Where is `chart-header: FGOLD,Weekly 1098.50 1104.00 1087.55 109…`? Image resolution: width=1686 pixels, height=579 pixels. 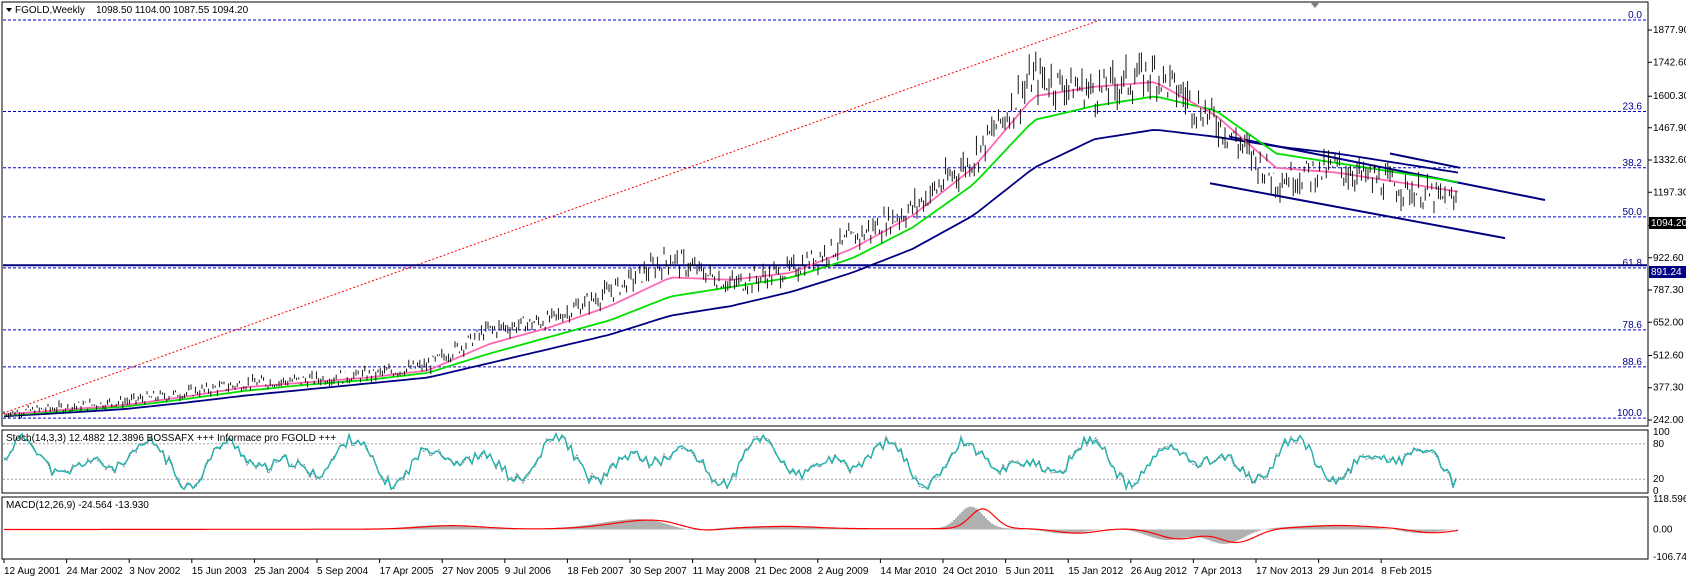 chart-header: FGOLD,Weekly 1098.50 1104.00 1087.55 109… is located at coordinates (663, 9).